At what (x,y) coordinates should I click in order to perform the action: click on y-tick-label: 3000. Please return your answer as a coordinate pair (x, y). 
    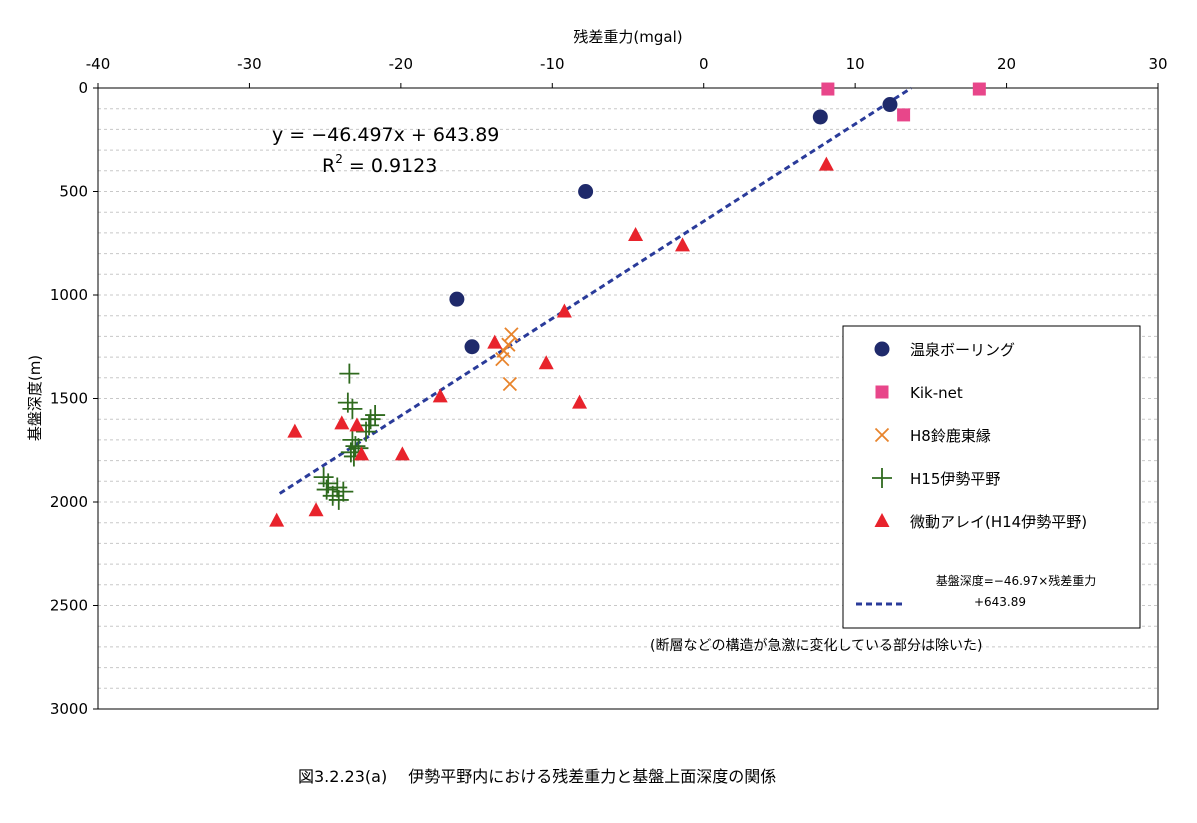
    Looking at the image, I should click on (69, 709).